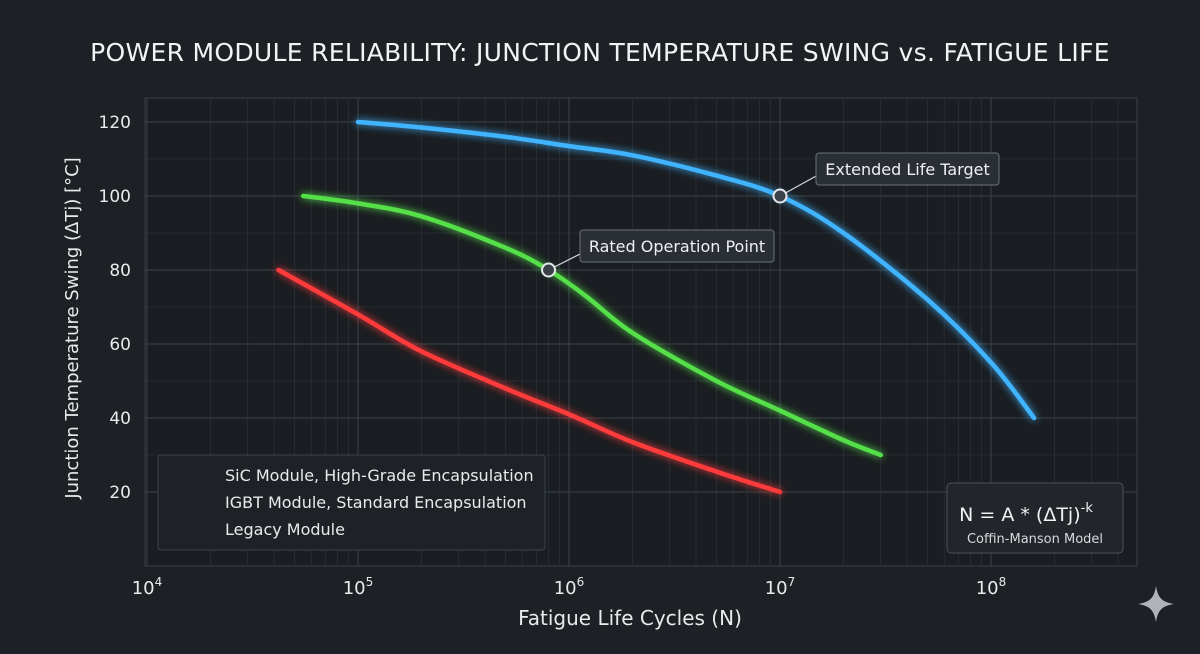 Image resolution: width=1200 pixels, height=654 pixels. I want to click on annotation-label: Rated Operation Point, so click(677, 246).